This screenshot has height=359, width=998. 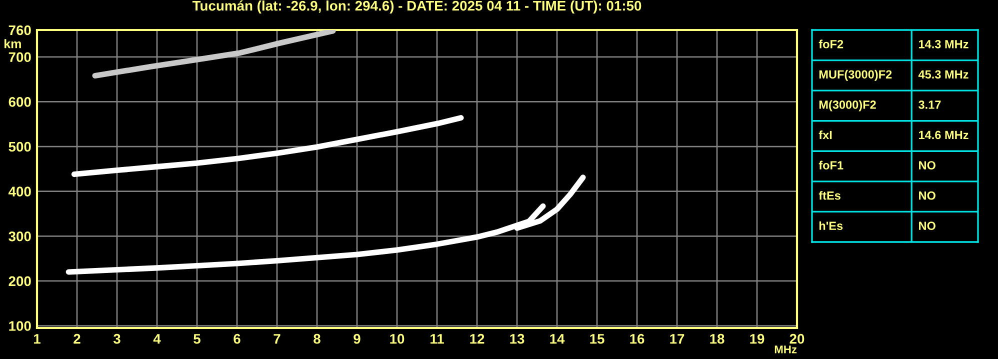 I want to click on x-tick-label: 6, so click(x=237, y=339).